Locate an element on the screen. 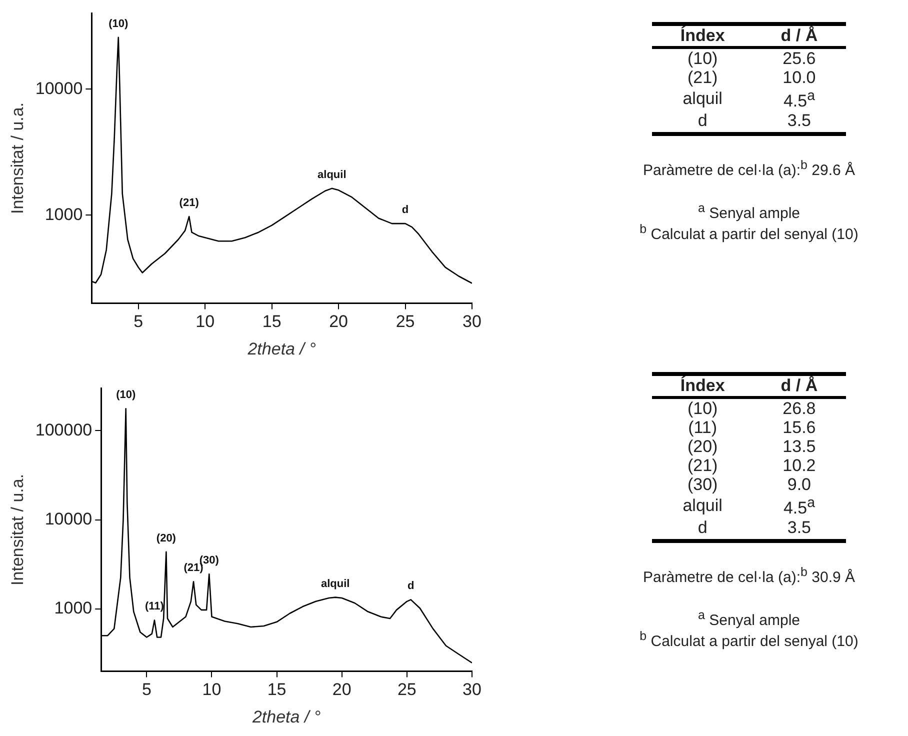  annotation: (21) is located at coordinates (189, 203).